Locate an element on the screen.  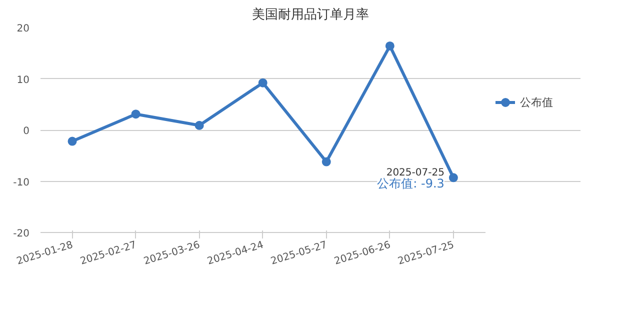
y-tick-label: 0 is located at coordinates (26, 131).